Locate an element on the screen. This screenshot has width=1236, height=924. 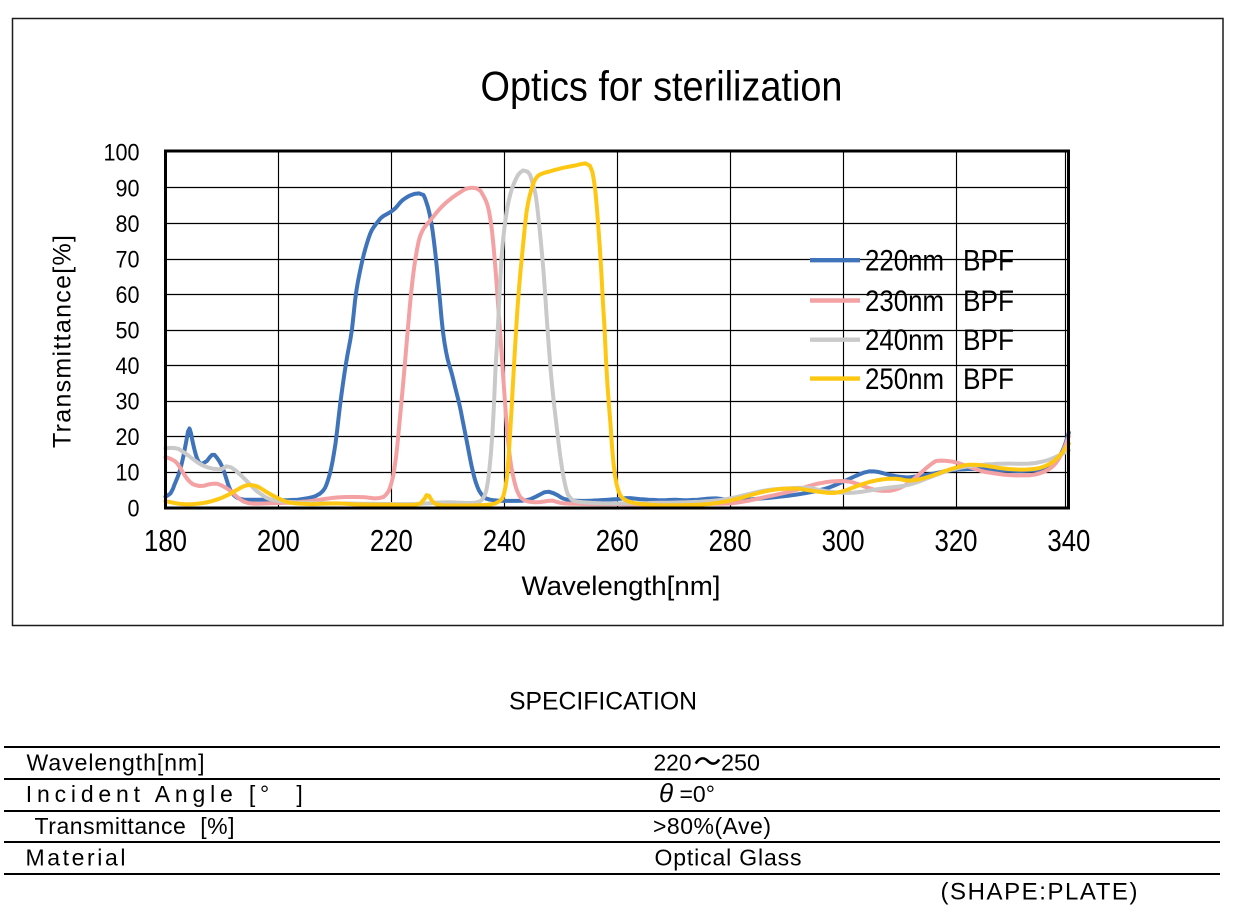
svg-text: 320 is located at coordinates (956, 540).